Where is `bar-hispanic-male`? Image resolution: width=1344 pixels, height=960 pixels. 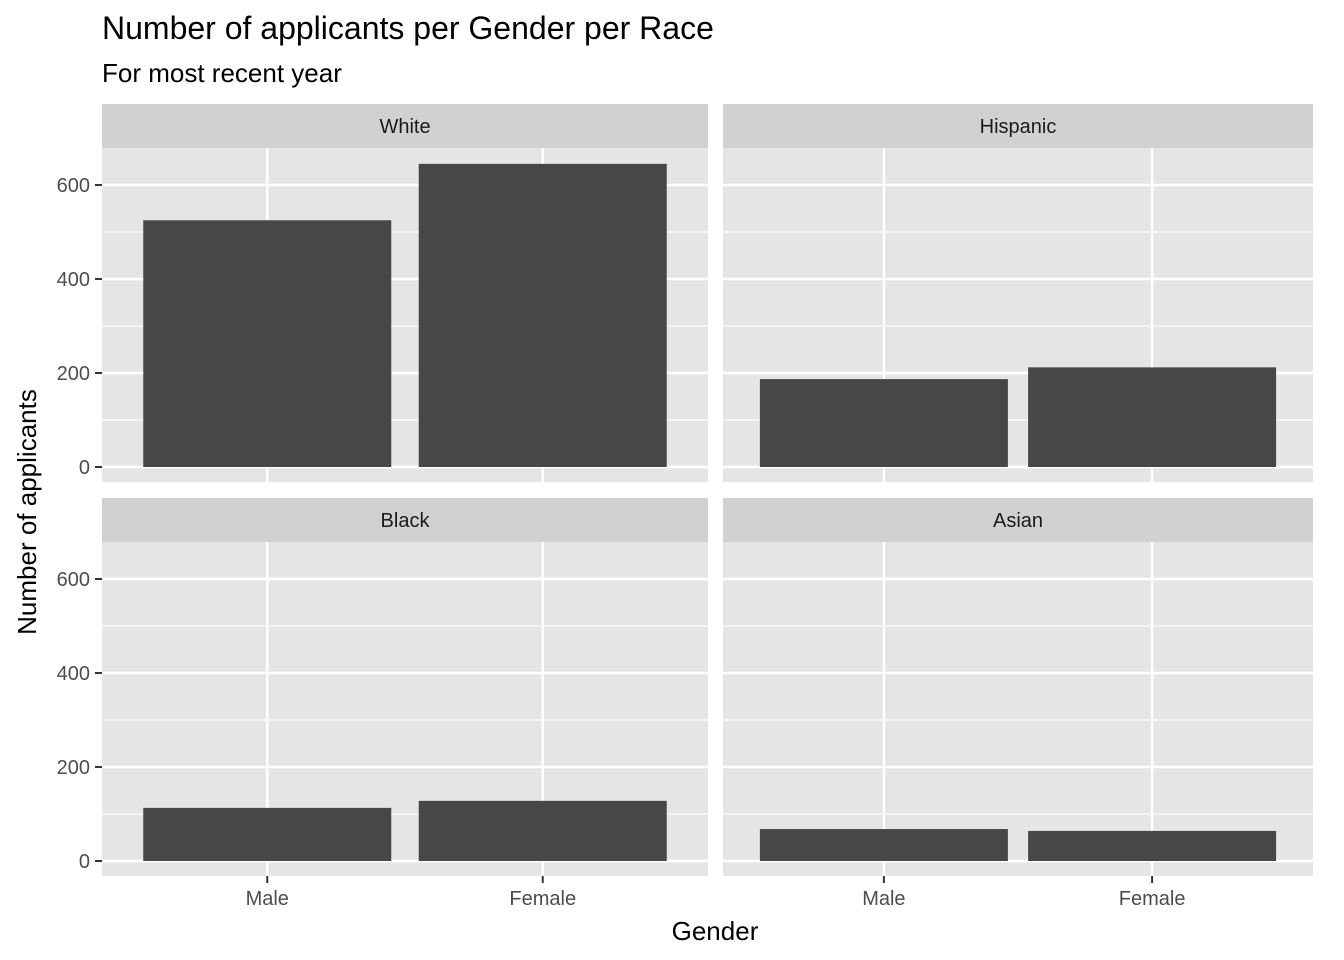 bar-hispanic-male is located at coordinates (883, 423).